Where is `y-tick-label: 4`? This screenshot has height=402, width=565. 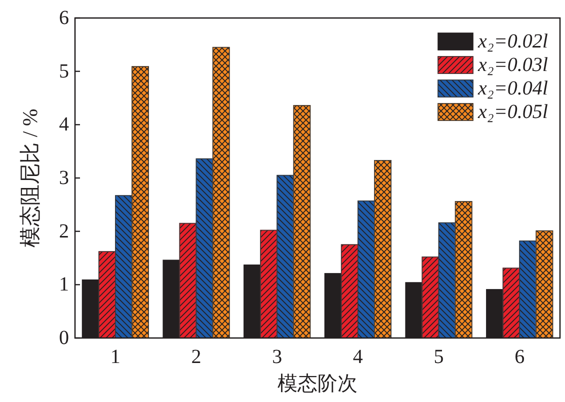
y-tick-label: 4 is located at coordinates (64, 125).